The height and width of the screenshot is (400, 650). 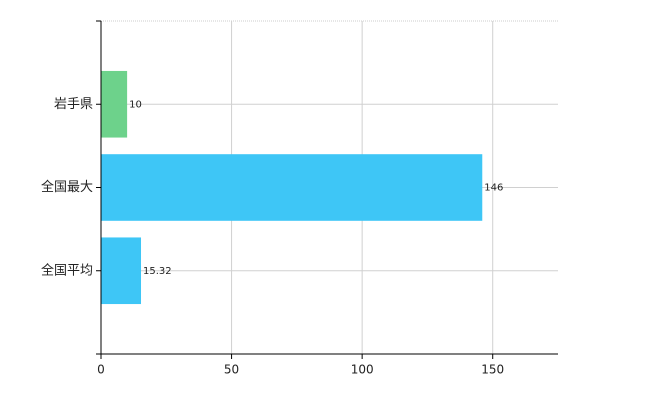 I want to click on y-tick-label: 全国平均, so click(x=67, y=270).